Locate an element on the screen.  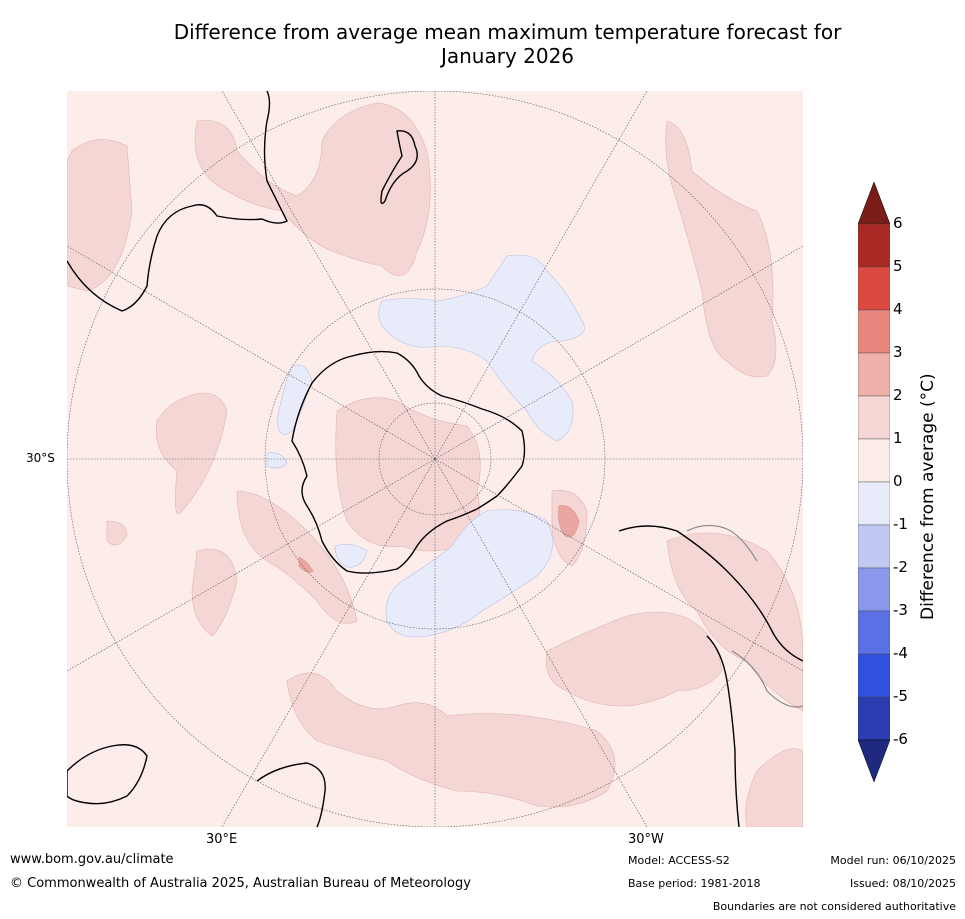
colorbar-tick-label: -2 is located at coordinates (900, 567).